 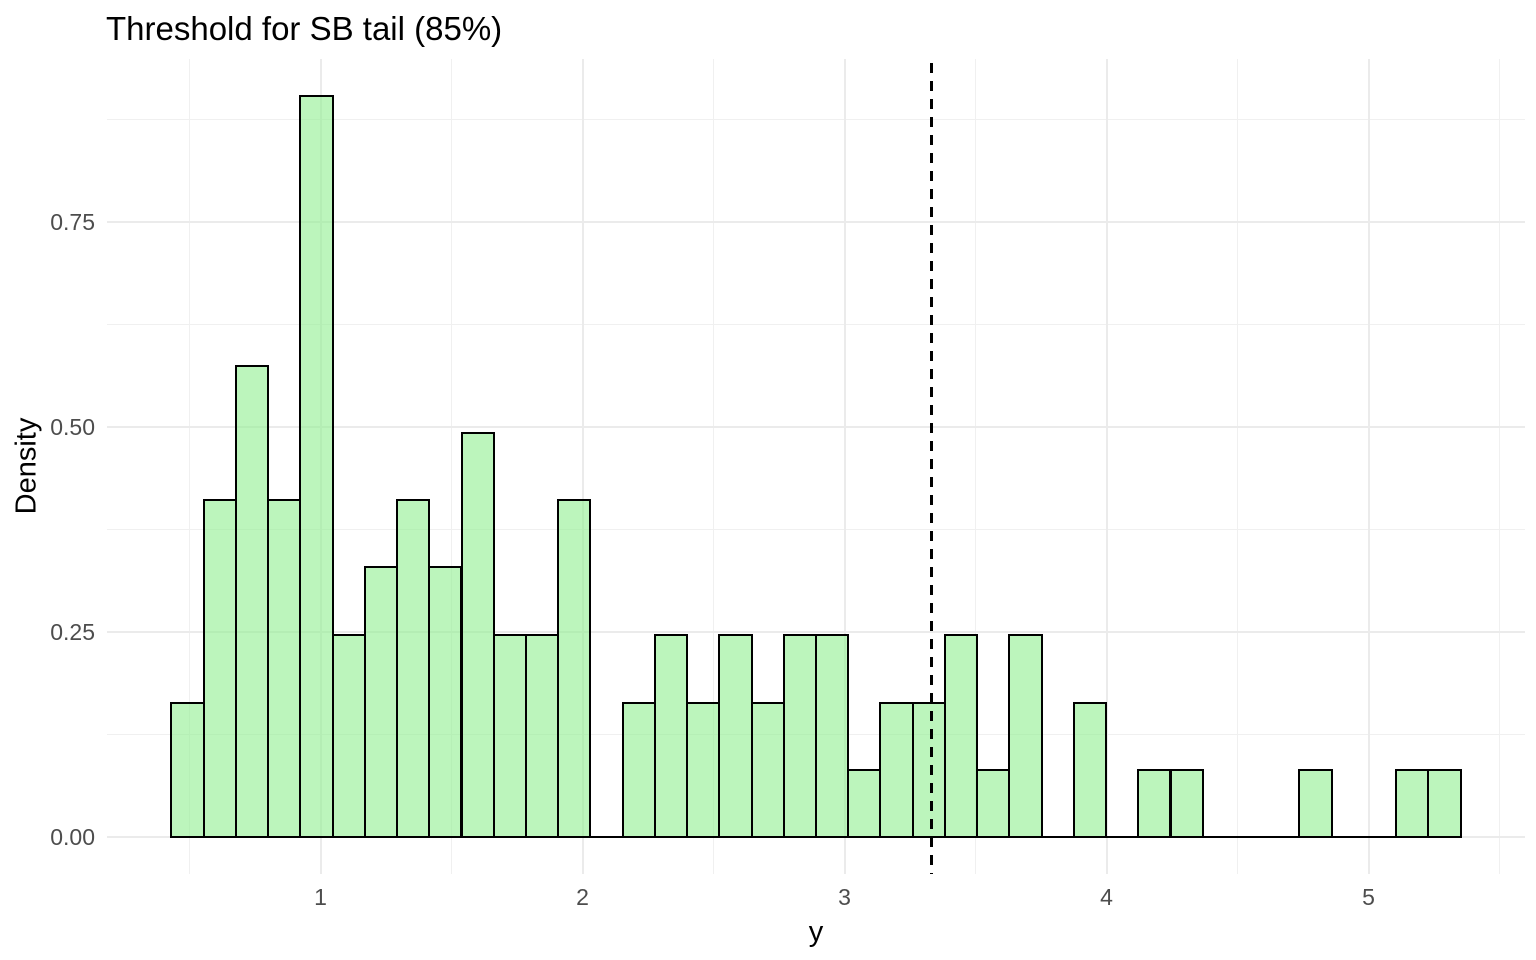 What do you see at coordinates (320, 897) in the screenshot?
I see `x-axis-tick-label: 1` at bounding box center [320, 897].